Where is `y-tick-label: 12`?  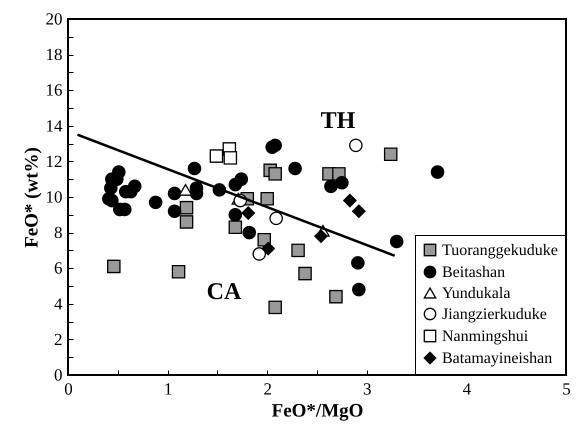
y-tick-label: 12 is located at coordinates (54, 161).